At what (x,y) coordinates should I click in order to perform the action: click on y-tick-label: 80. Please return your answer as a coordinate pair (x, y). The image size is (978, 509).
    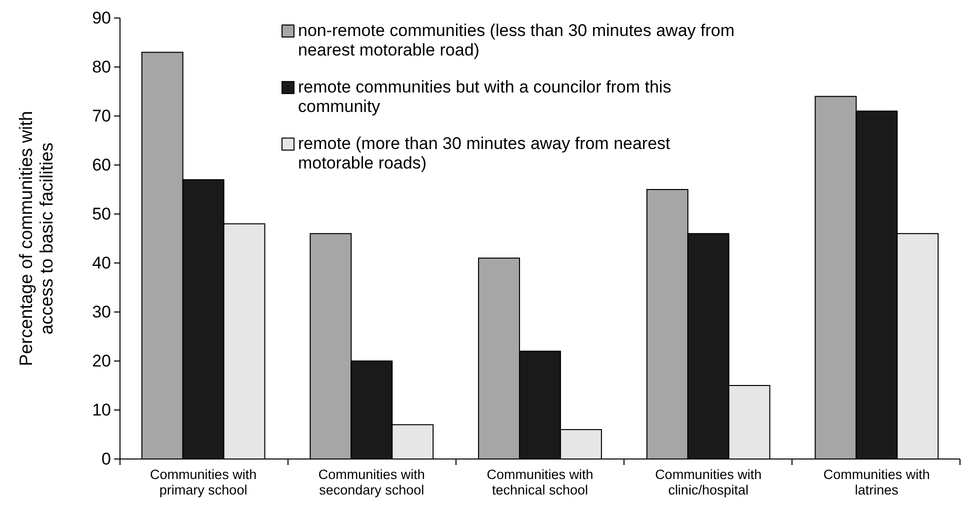
    Looking at the image, I should click on (101, 66).